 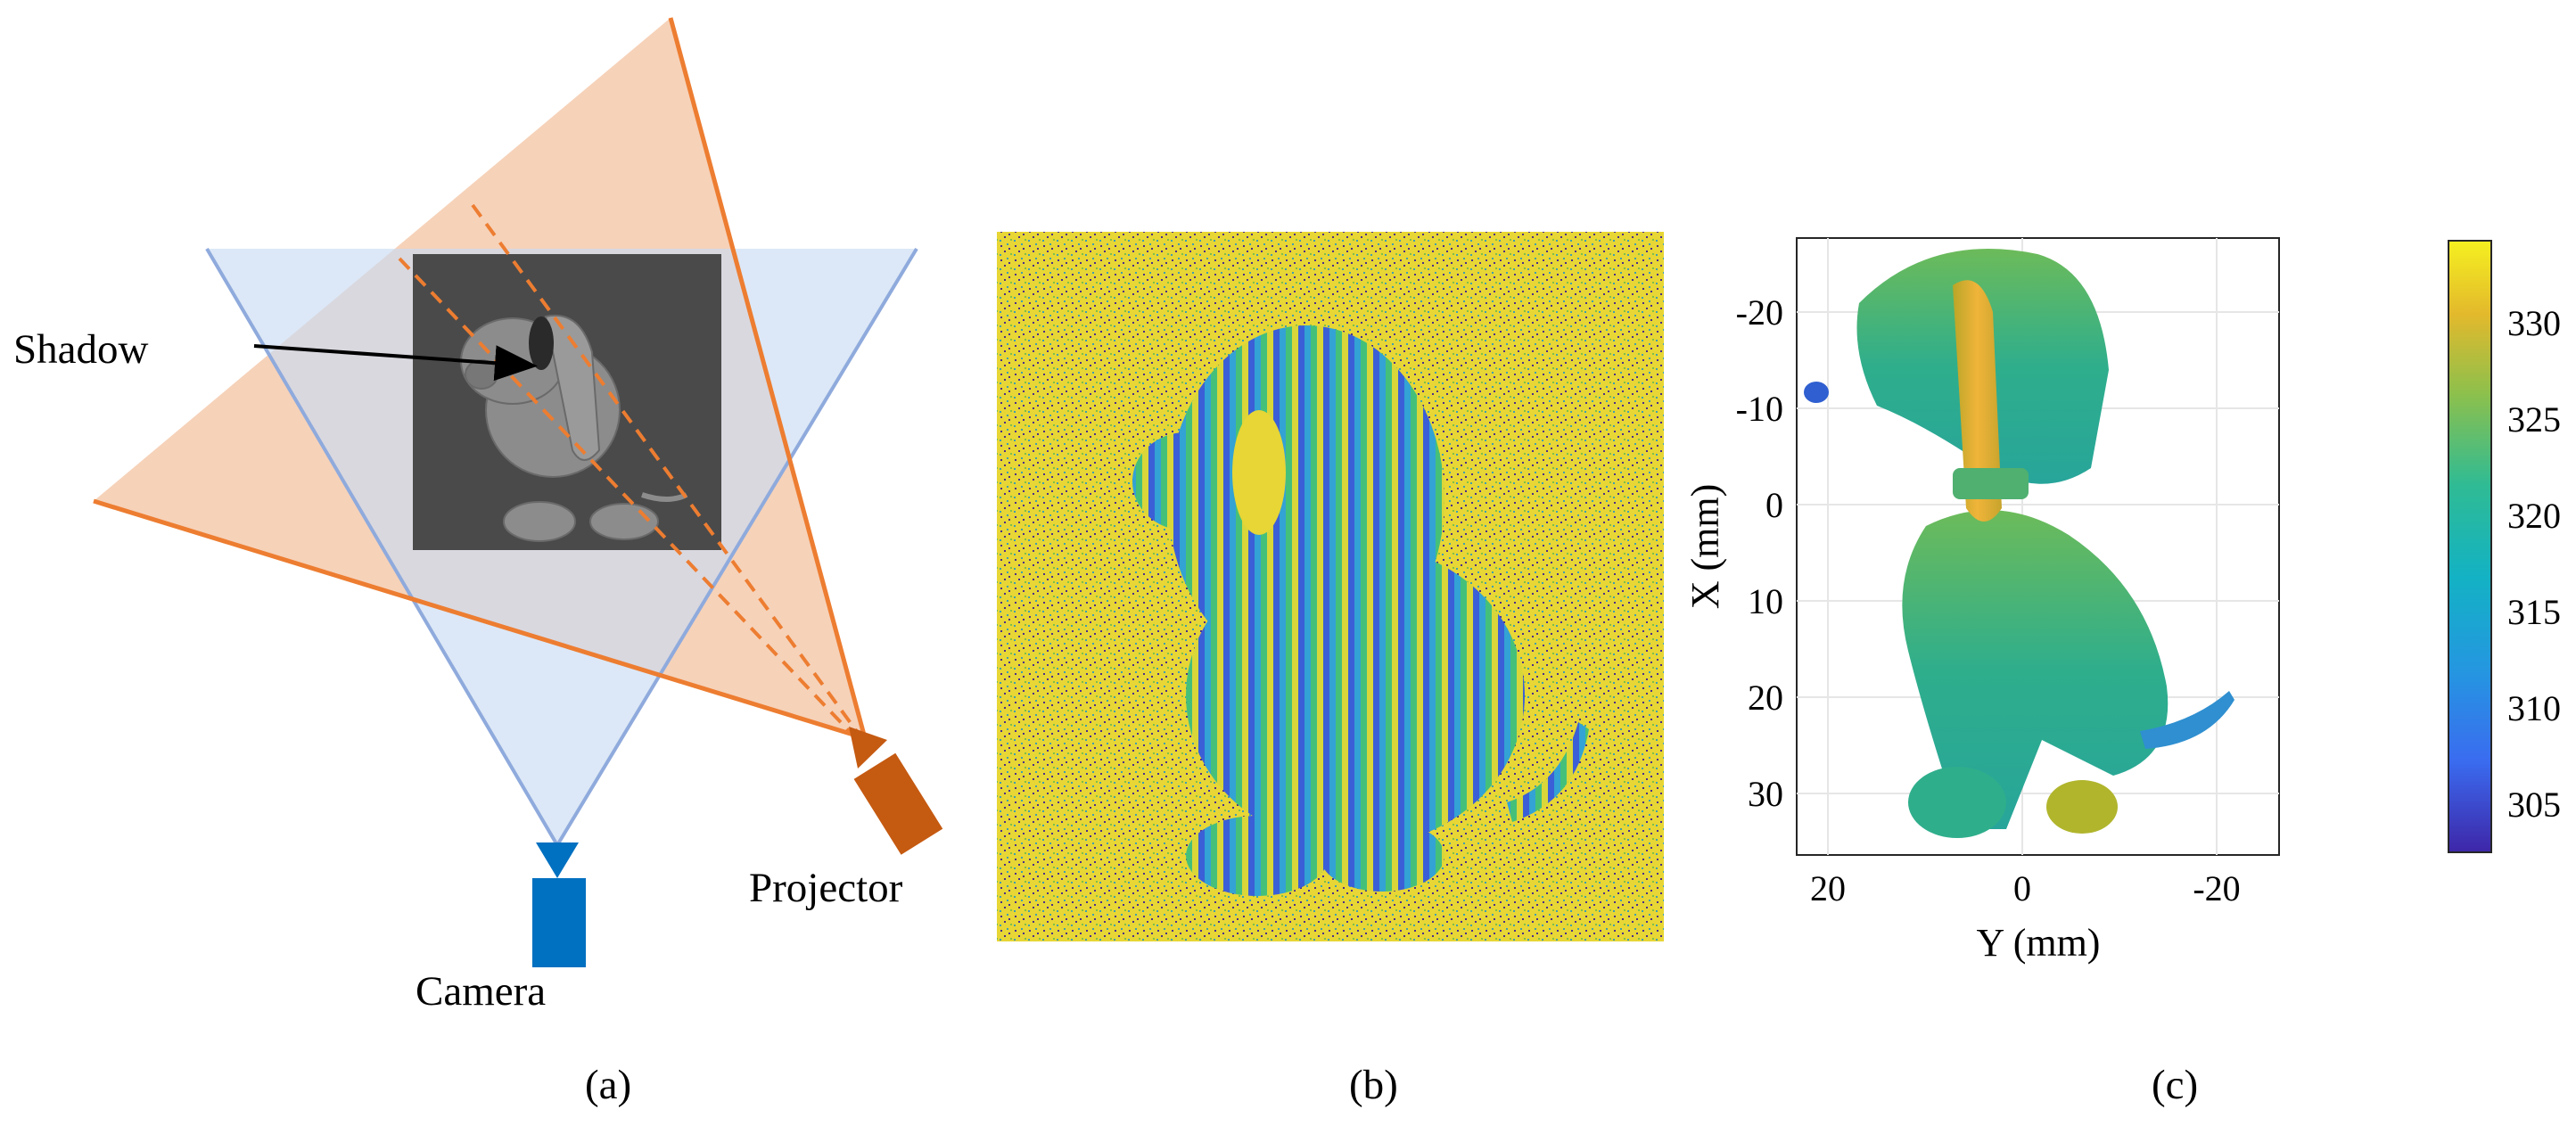 I want to click on phase-map-shadow, so click(x=1259, y=473).